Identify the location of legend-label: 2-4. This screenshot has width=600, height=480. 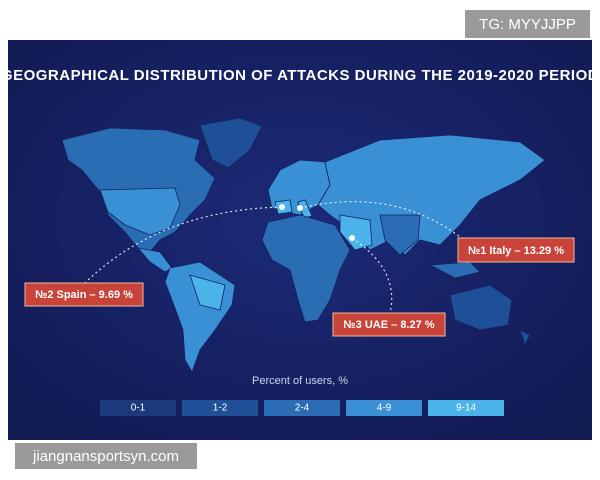
(302, 408).